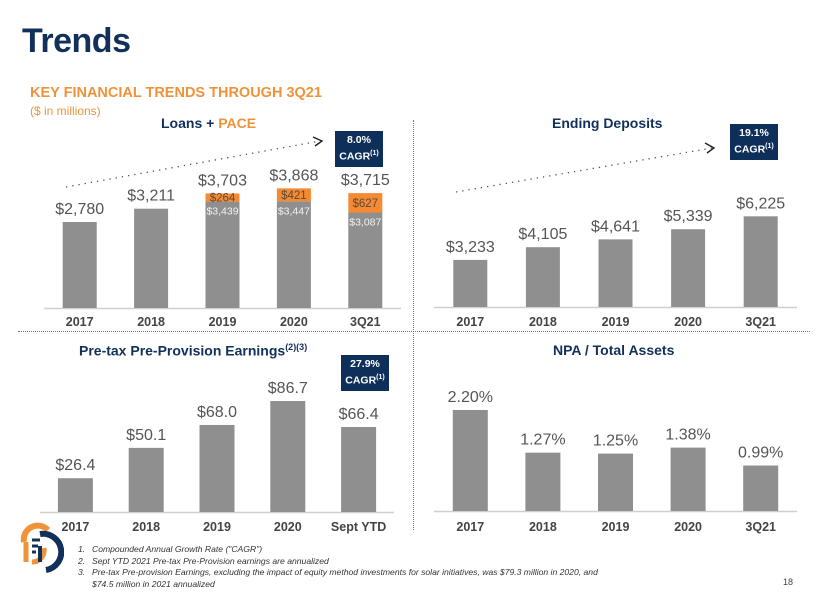 The width and height of the screenshot is (818, 612). What do you see at coordinates (365, 223) in the screenshot?
I see `loans-value-label: $3,087` at bounding box center [365, 223].